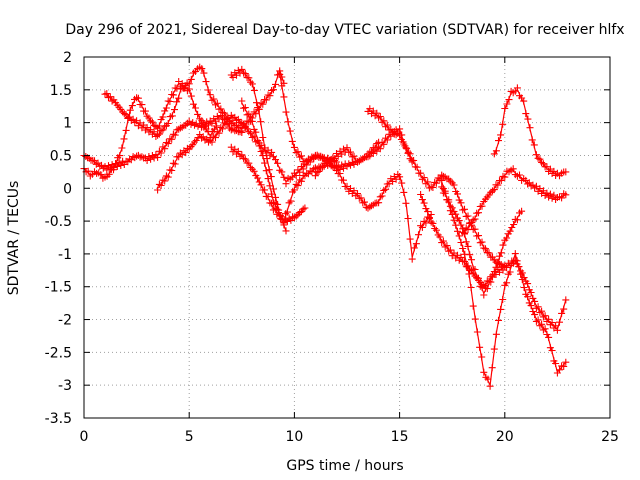 This screenshot has width=640, height=480. Describe the element at coordinates (14, 238) in the screenshot. I see `y-axis-label: SDTVAR / TECUs` at that location.